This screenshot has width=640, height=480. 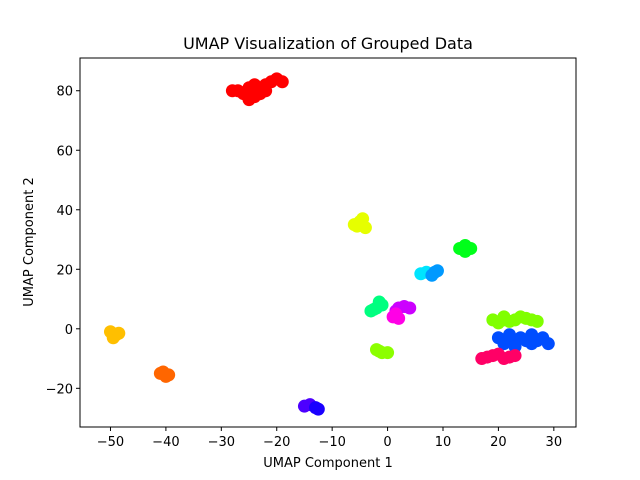 I want to click on x-tick-label: 10, so click(x=443, y=442).